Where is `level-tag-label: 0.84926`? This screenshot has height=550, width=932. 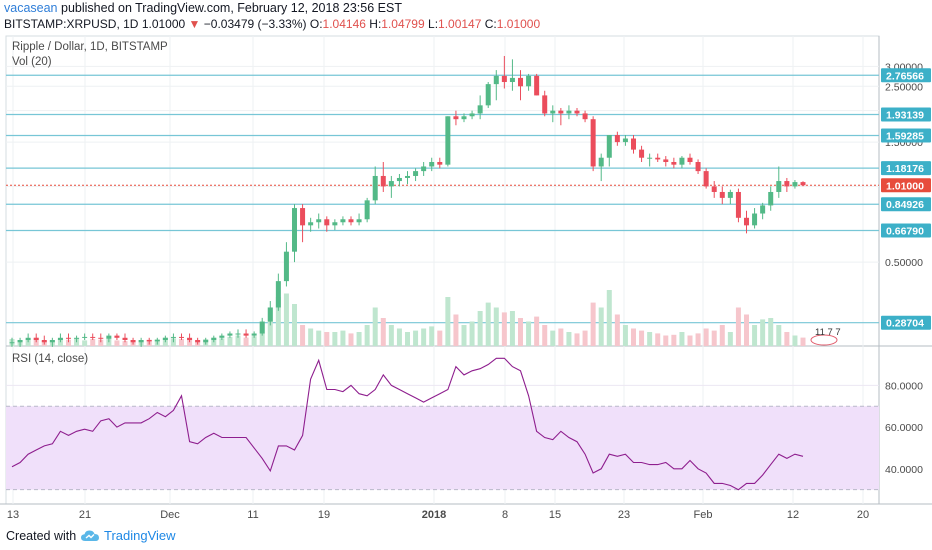
level-tag-label: 0.84926 is located at coordinates (905, 205).